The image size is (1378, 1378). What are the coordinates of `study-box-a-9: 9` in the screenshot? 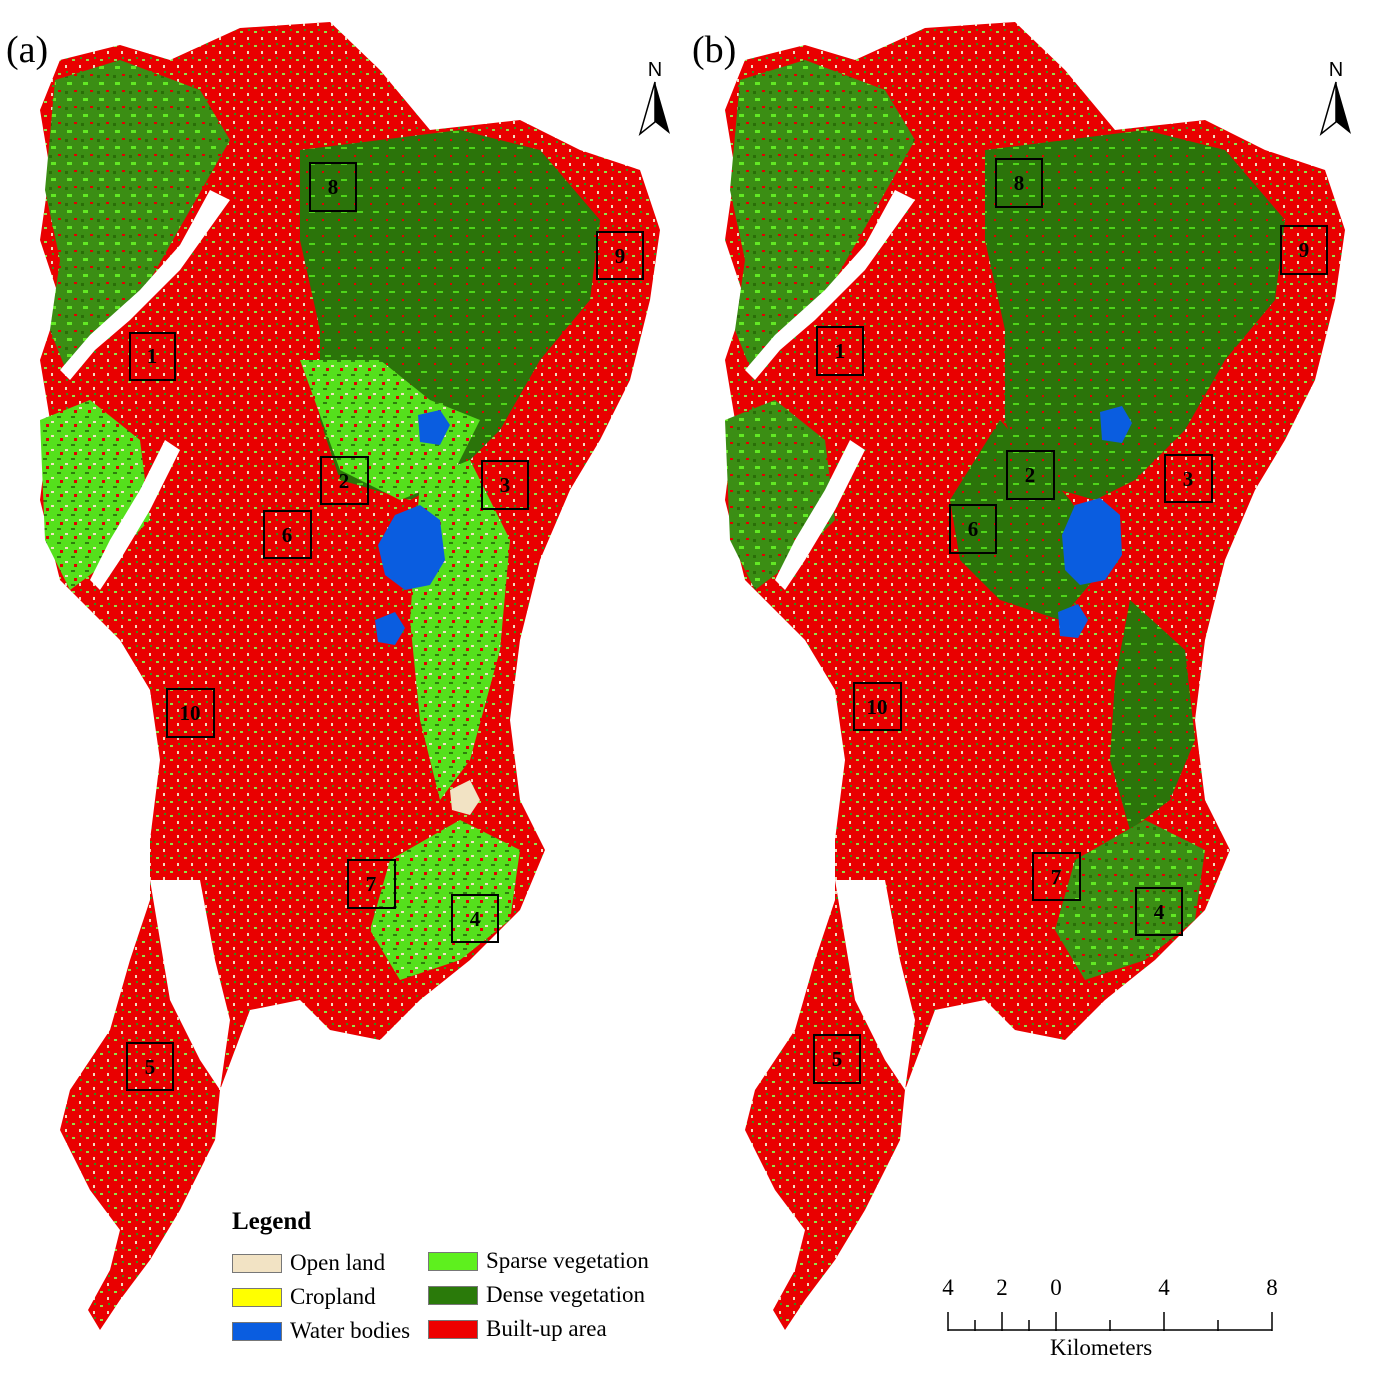 It's located at (620, 255).